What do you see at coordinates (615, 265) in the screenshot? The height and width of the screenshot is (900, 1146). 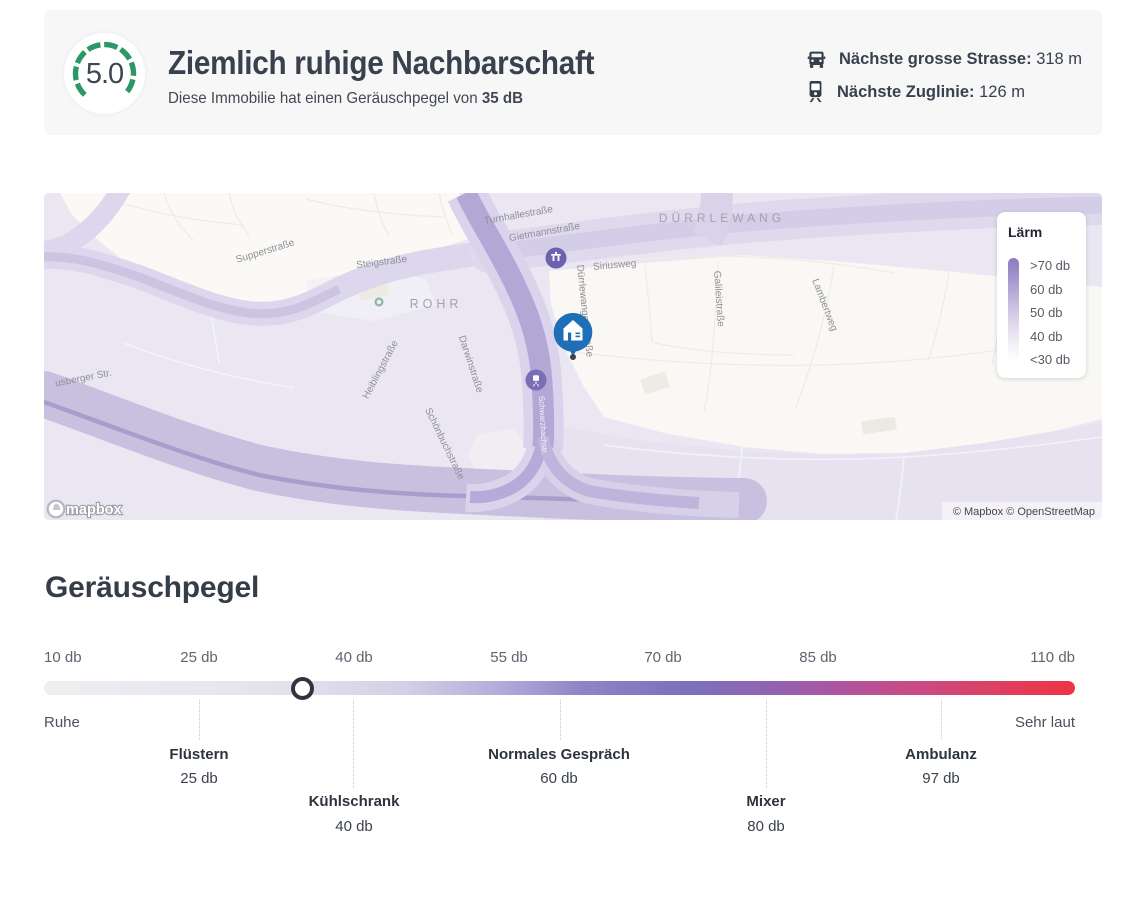 I see `svg-text: Siriusweg` at bounding box center [615, 265].